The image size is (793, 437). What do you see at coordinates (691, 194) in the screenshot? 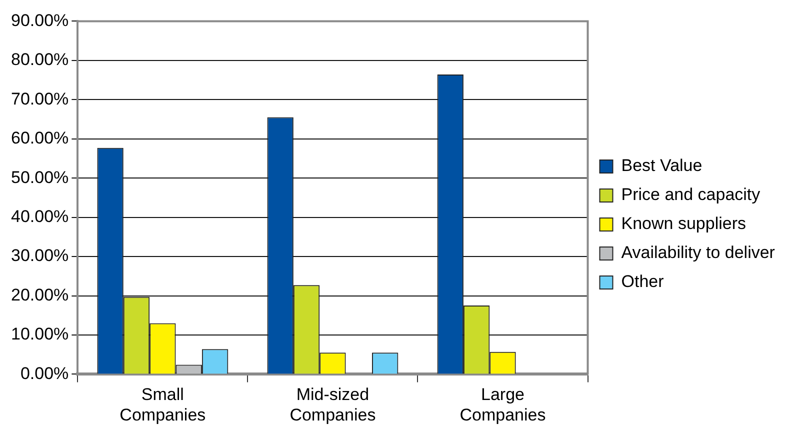
I see `legend-label: Price and capacity` at bounding box center [691, 194].